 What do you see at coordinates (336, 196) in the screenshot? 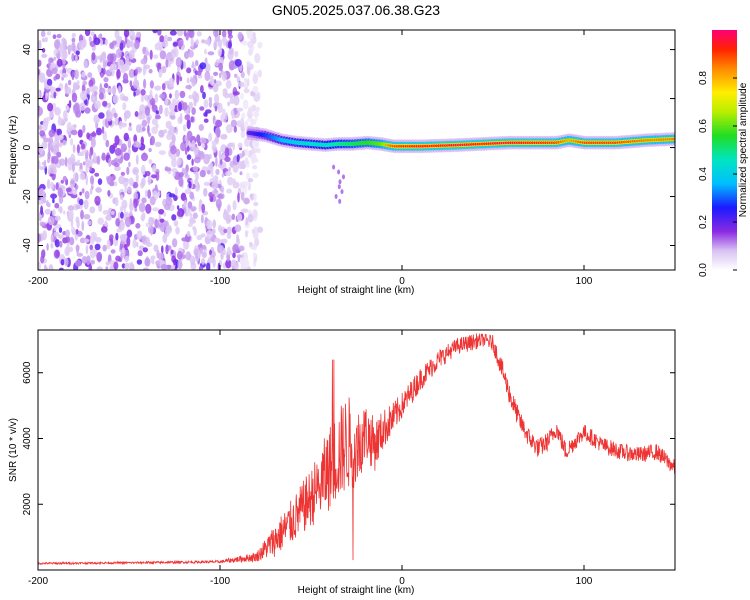
I see `ridge-spur` at bounding box center [336, 196].